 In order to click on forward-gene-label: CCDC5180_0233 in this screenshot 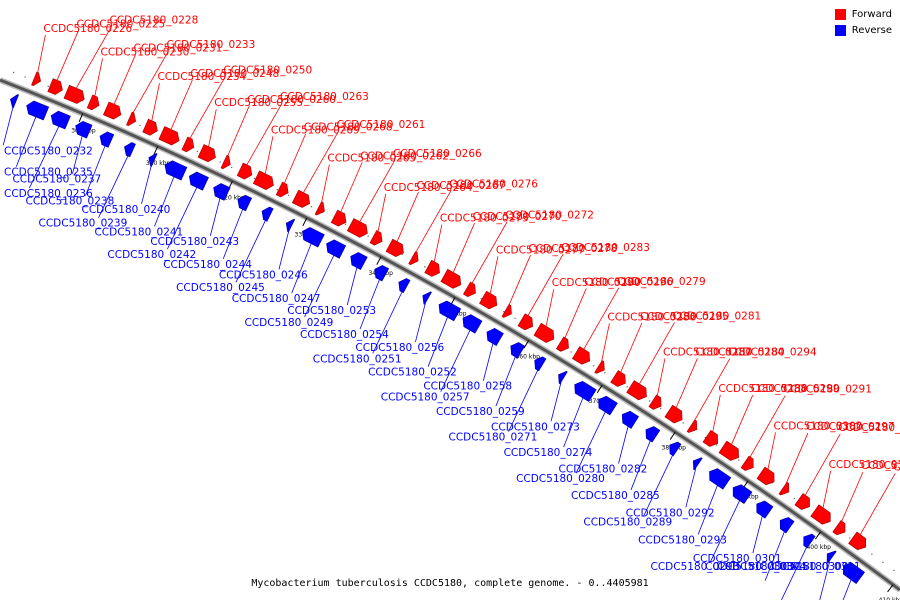, I will do `click(211, 45)`.